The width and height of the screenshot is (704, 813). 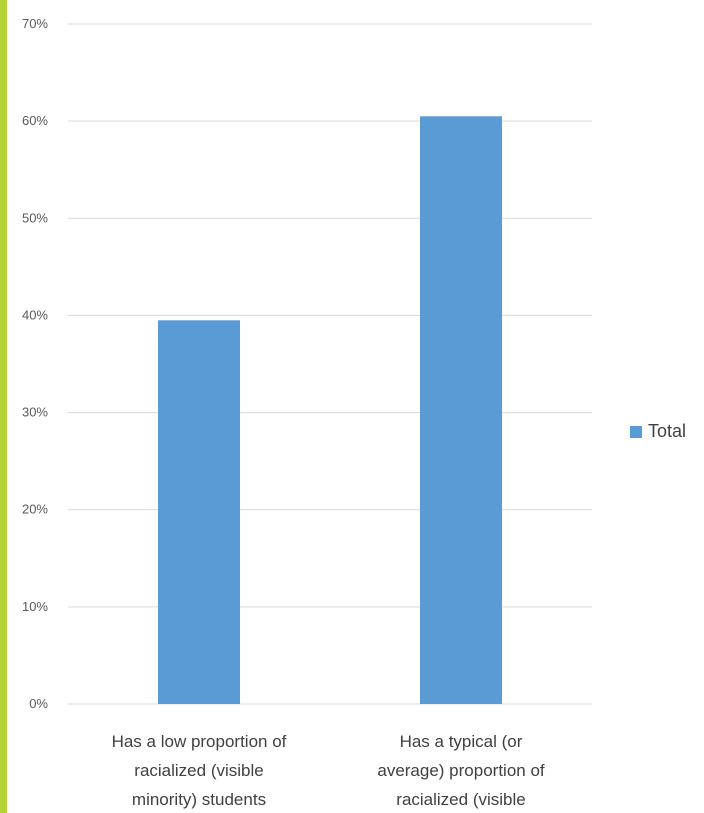 I want to click on x-category-label-line: Has a low proportion of, so click(x=199, y=741).